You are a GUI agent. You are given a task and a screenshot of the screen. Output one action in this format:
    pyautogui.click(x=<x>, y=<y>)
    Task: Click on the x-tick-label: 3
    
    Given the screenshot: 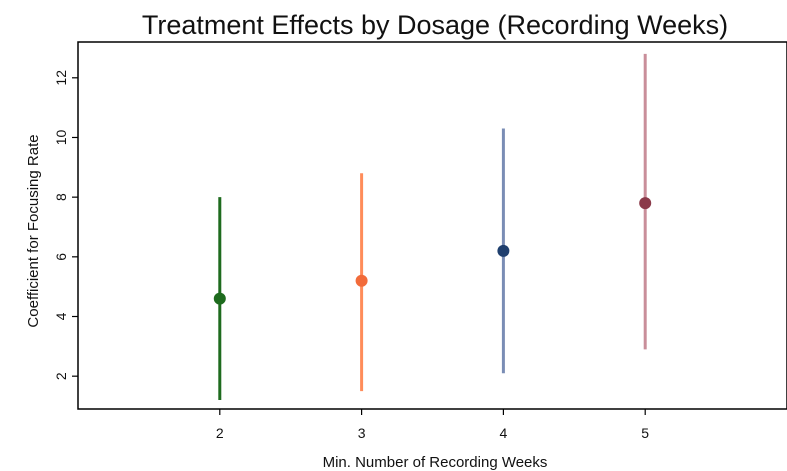 What is the action you would take?
    pyautogui.click(x=362, y=433)
    